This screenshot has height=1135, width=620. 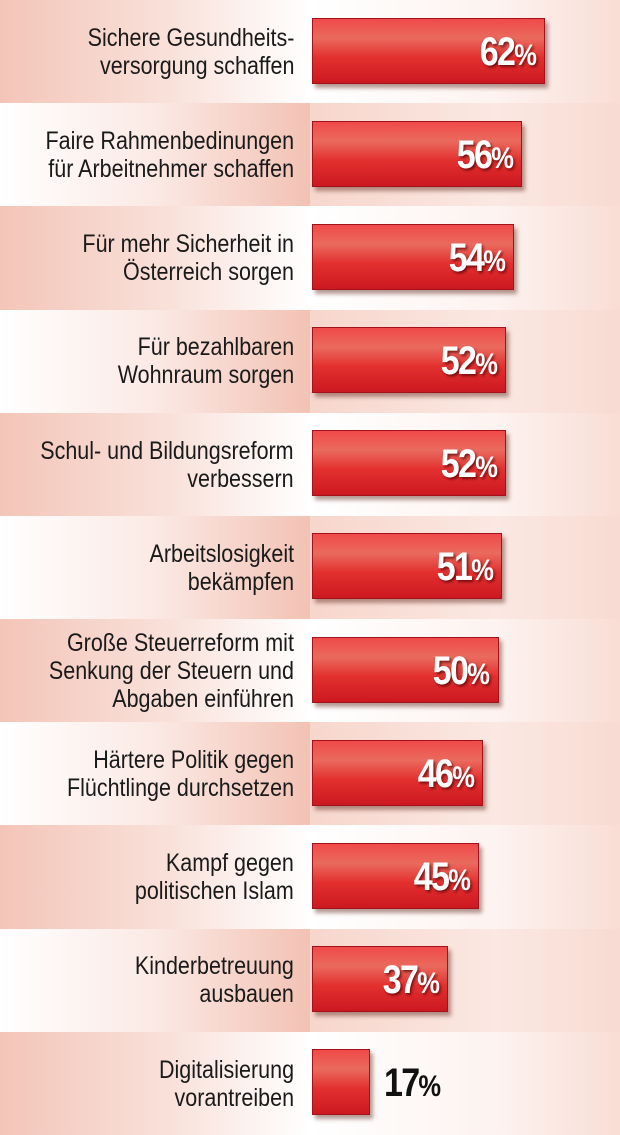 I want to click on data-label: 62%, so click(x=508, y=51).